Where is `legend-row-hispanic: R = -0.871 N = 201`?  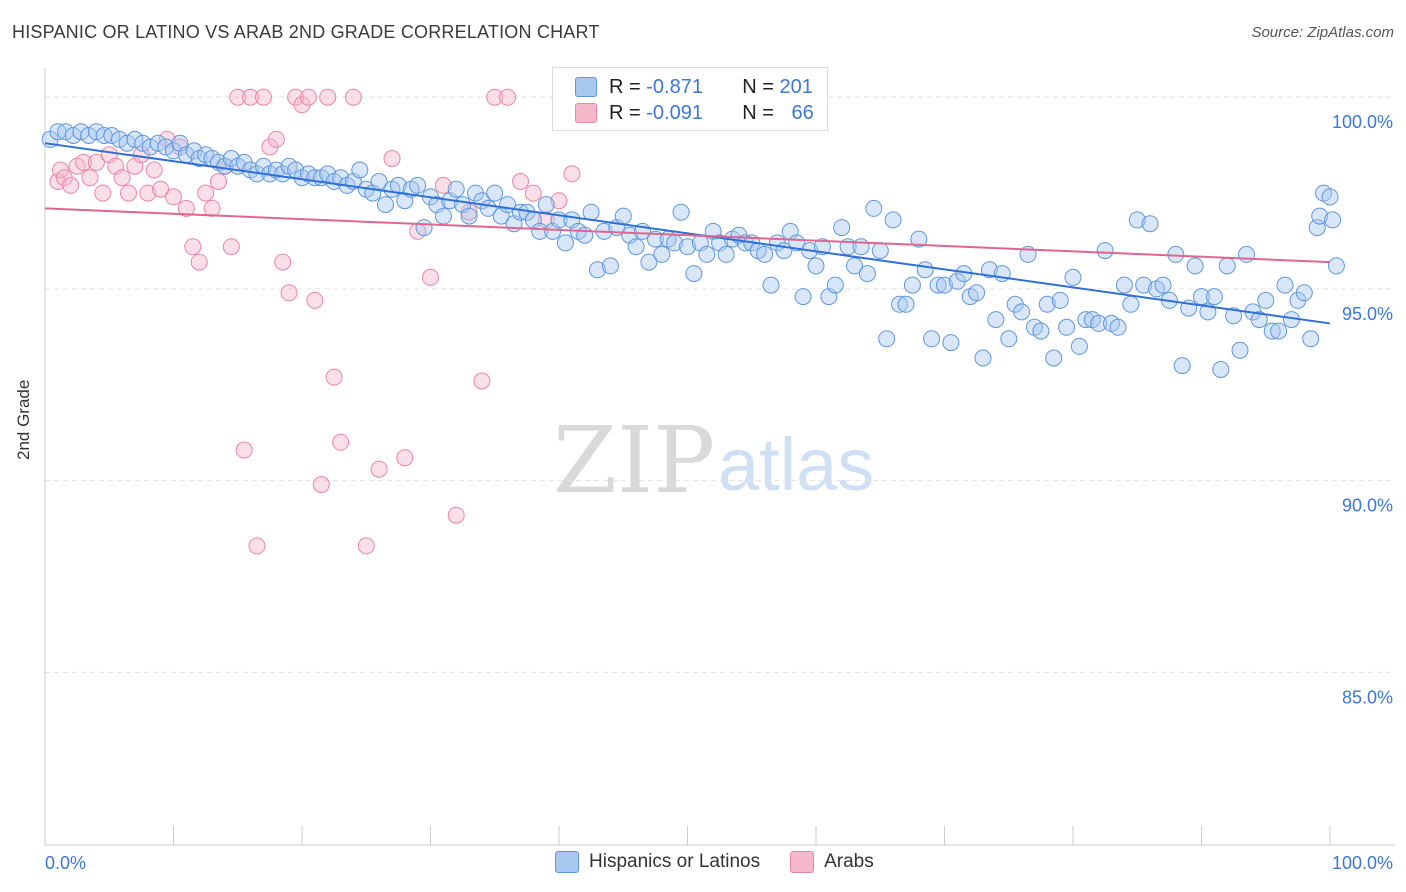 legend-row-hispanic: R = -0.871 N = 201 is located at coordinates (694, 87).